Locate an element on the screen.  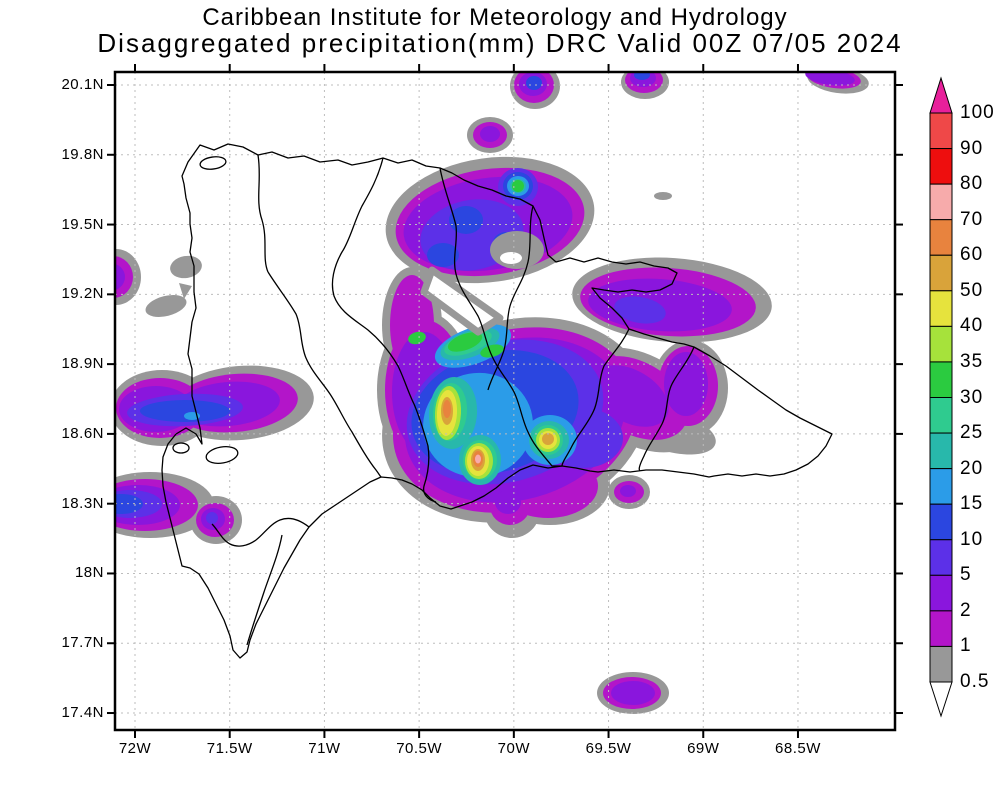
colorbar-arrow-top is located at coordinates (941, 95).